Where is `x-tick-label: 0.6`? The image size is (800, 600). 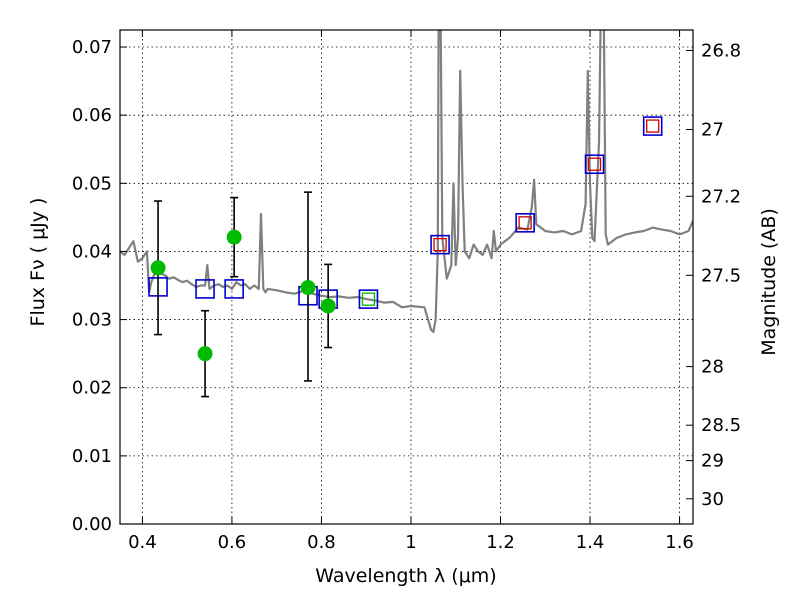
x-tick-label: 0.6 is located at coordinates (232, 542).